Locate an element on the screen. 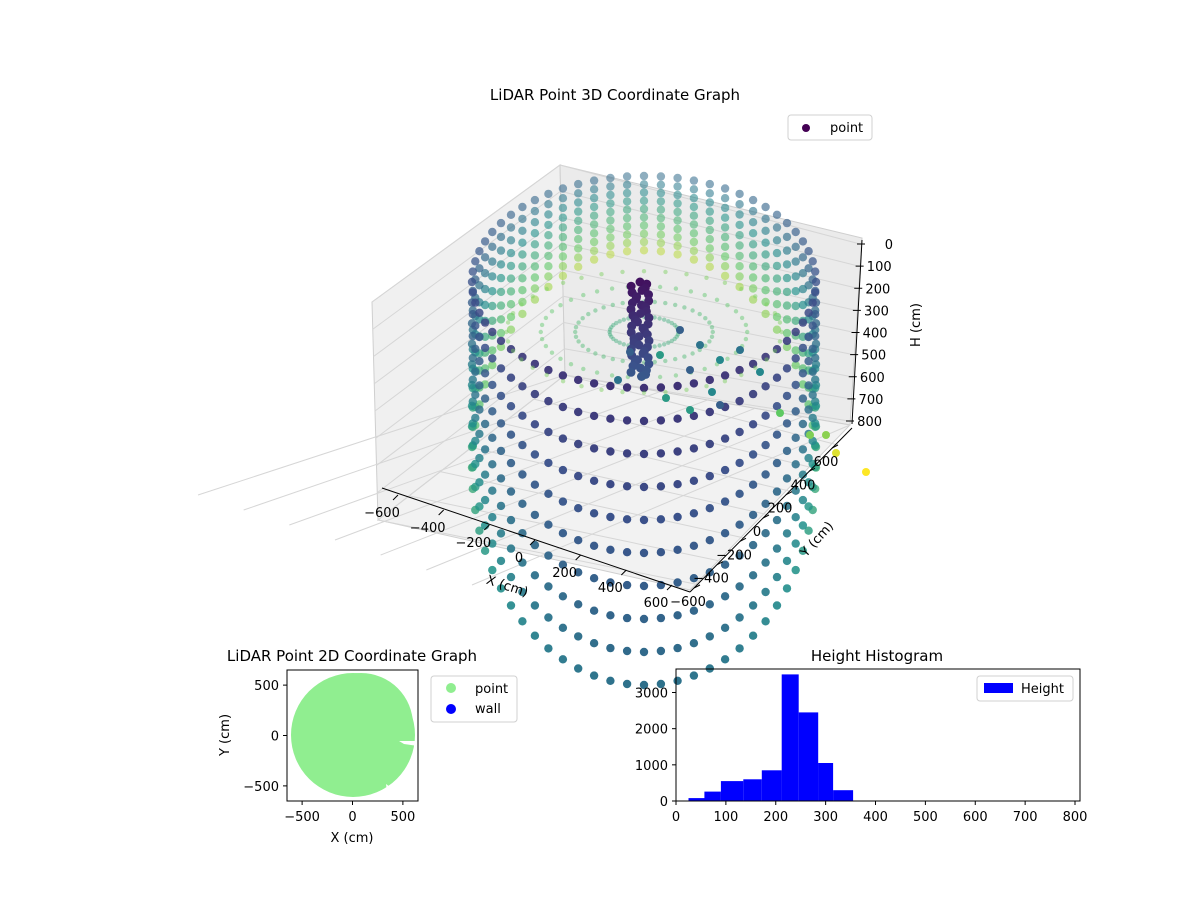 Image resolution: width=1200 pixels, height=900 pixels. y-tick-label-2d: 500 is located at coordinates (266, 686).